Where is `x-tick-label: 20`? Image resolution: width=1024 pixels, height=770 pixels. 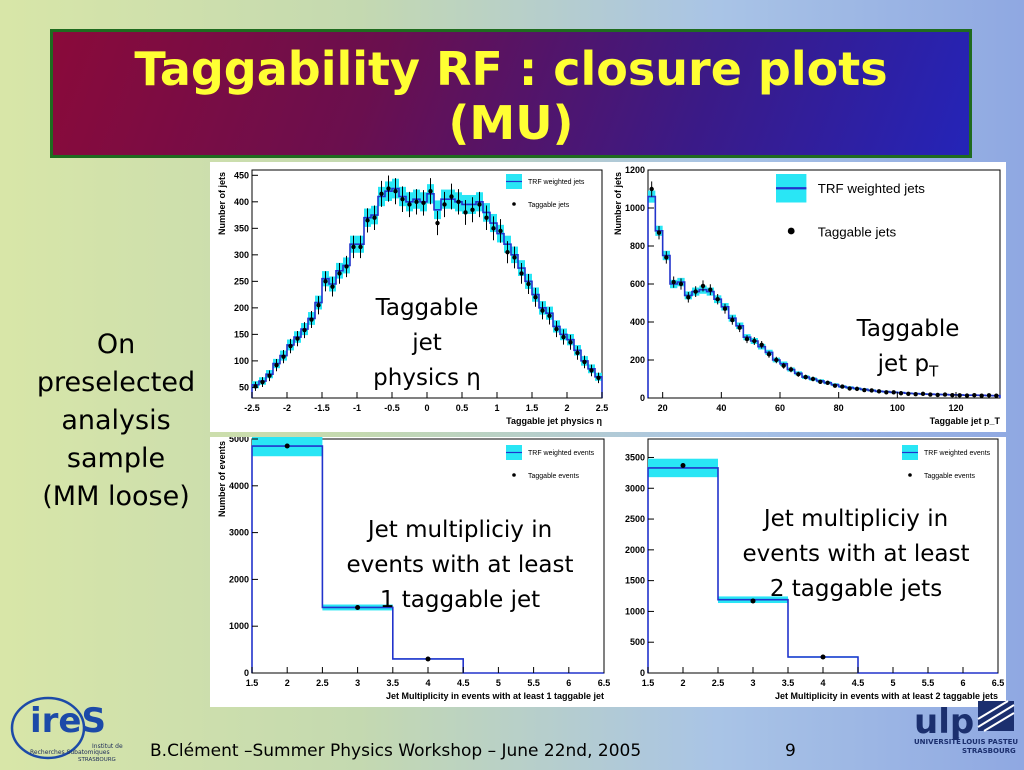 x-tick-label: 20 is located at coordinates (663, 408).